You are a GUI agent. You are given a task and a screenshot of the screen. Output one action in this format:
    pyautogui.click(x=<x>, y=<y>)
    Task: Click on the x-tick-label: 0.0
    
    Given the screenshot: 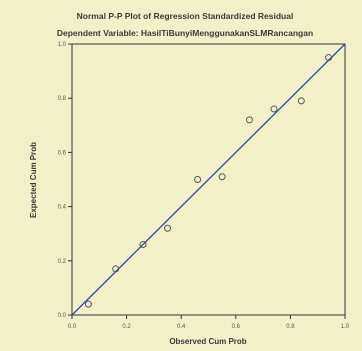 What is the action you would take?
    pyautogui.click(x=72, y=327)
    